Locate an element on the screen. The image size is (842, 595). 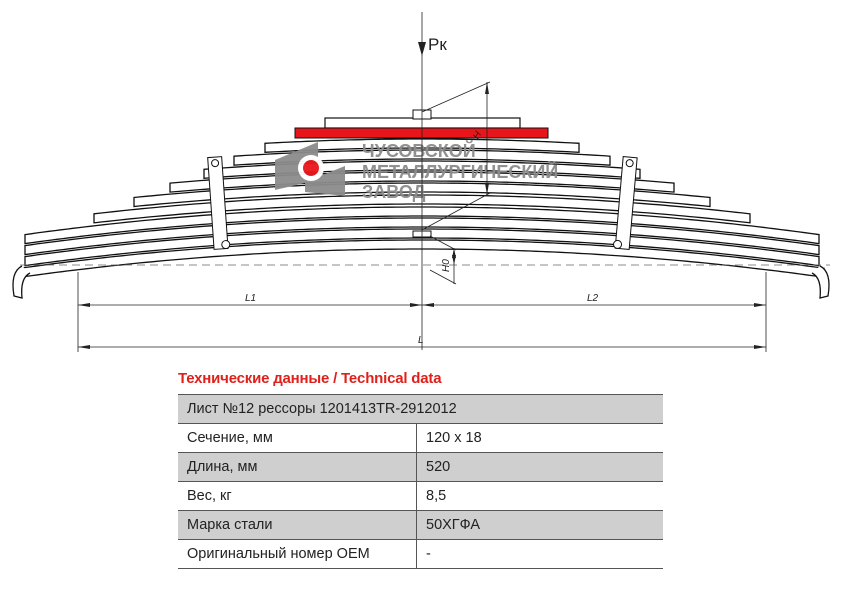
table-row: Сечение, мм 120 x 18 is located at coordinates (420, 438).